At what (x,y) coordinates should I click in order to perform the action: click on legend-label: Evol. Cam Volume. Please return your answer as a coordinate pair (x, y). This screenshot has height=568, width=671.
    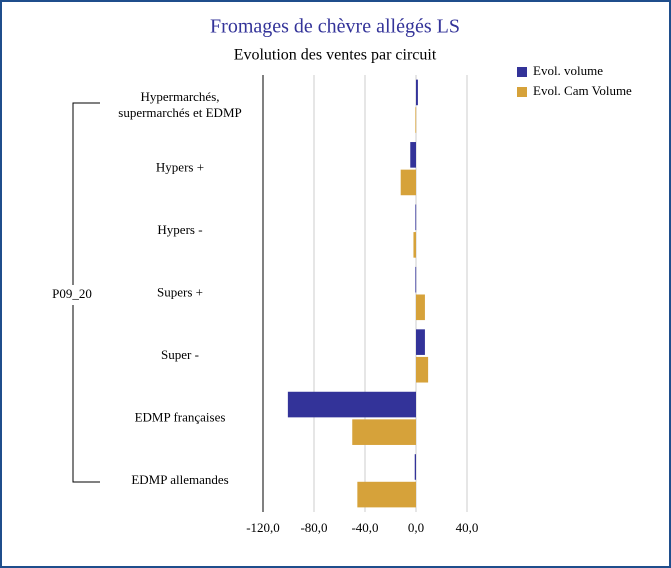
    Looking at the image, I should click on (582, 90).